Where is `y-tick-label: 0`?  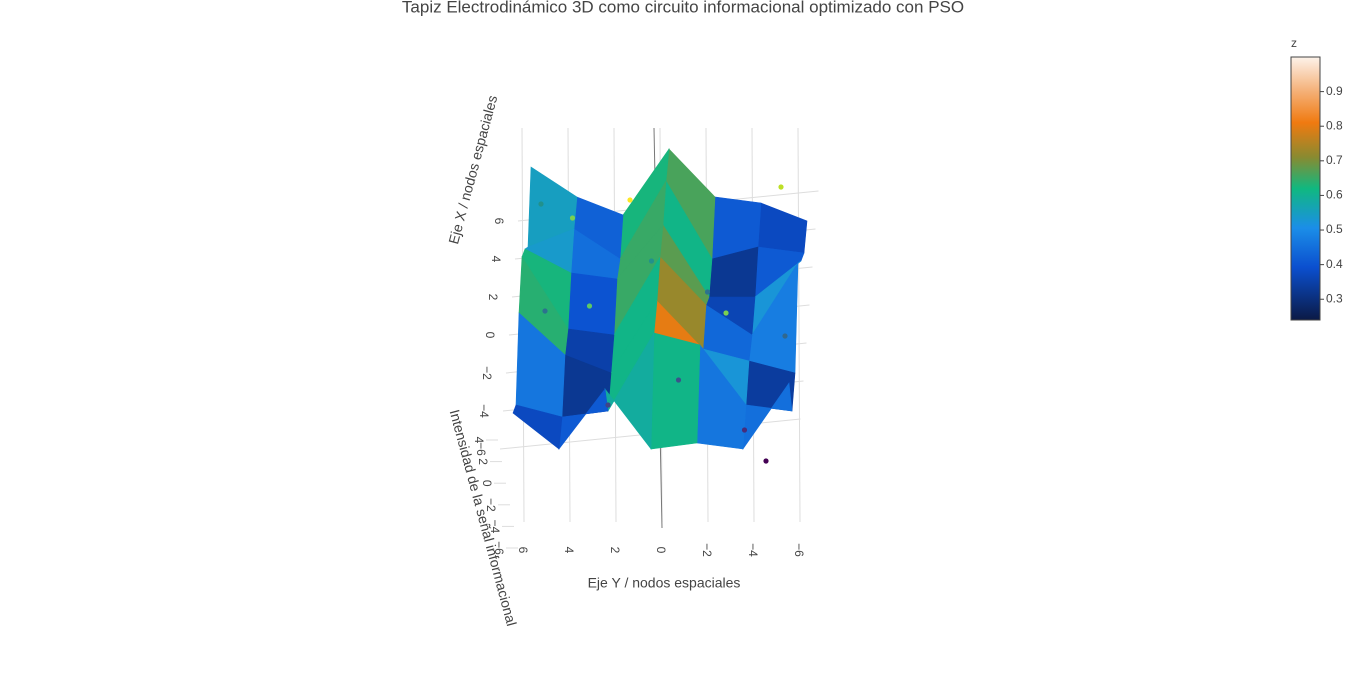 y-tick-label: 0 is located at coordinates (661, 550).